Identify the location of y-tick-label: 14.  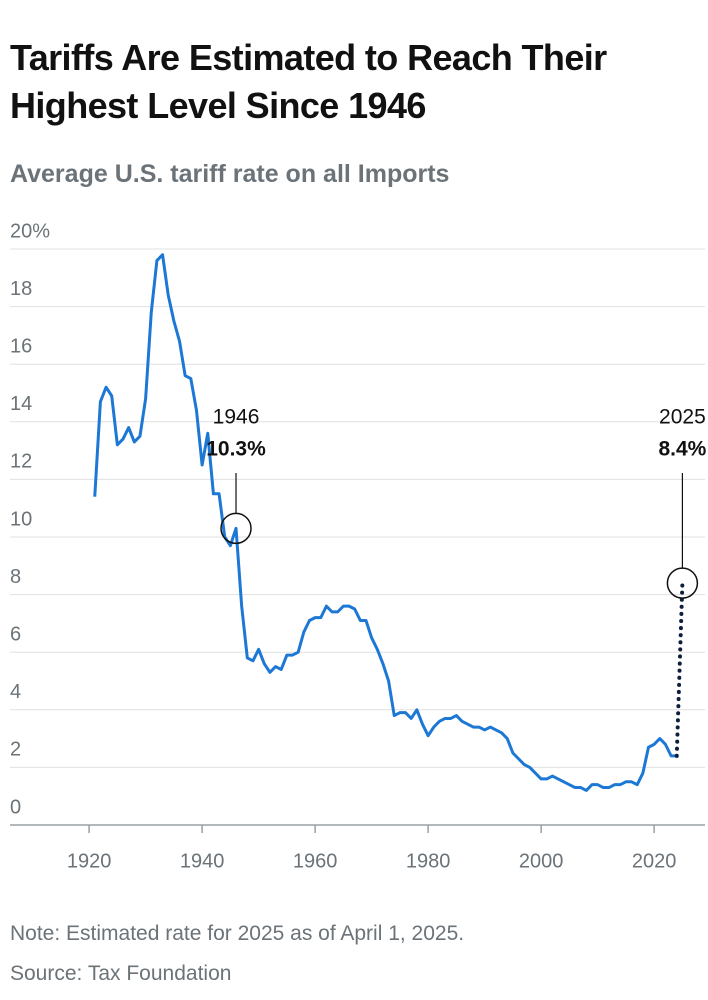
(21, 404).